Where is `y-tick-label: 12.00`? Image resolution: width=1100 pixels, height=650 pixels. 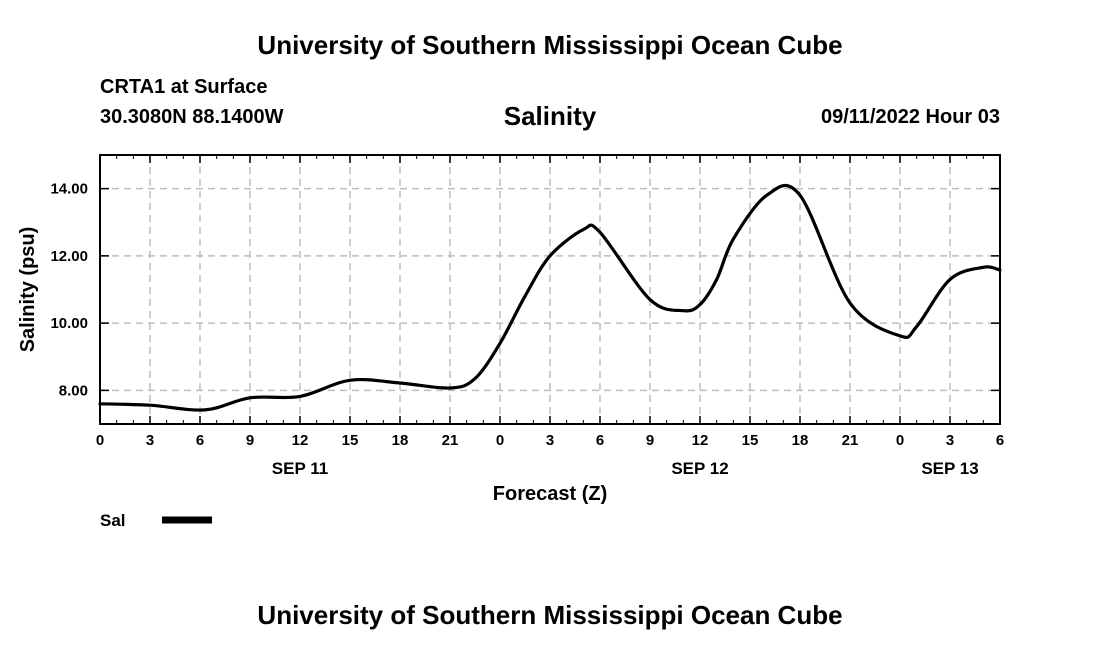 y-tick-label: 12.00 is located at coordinates (69, 256).